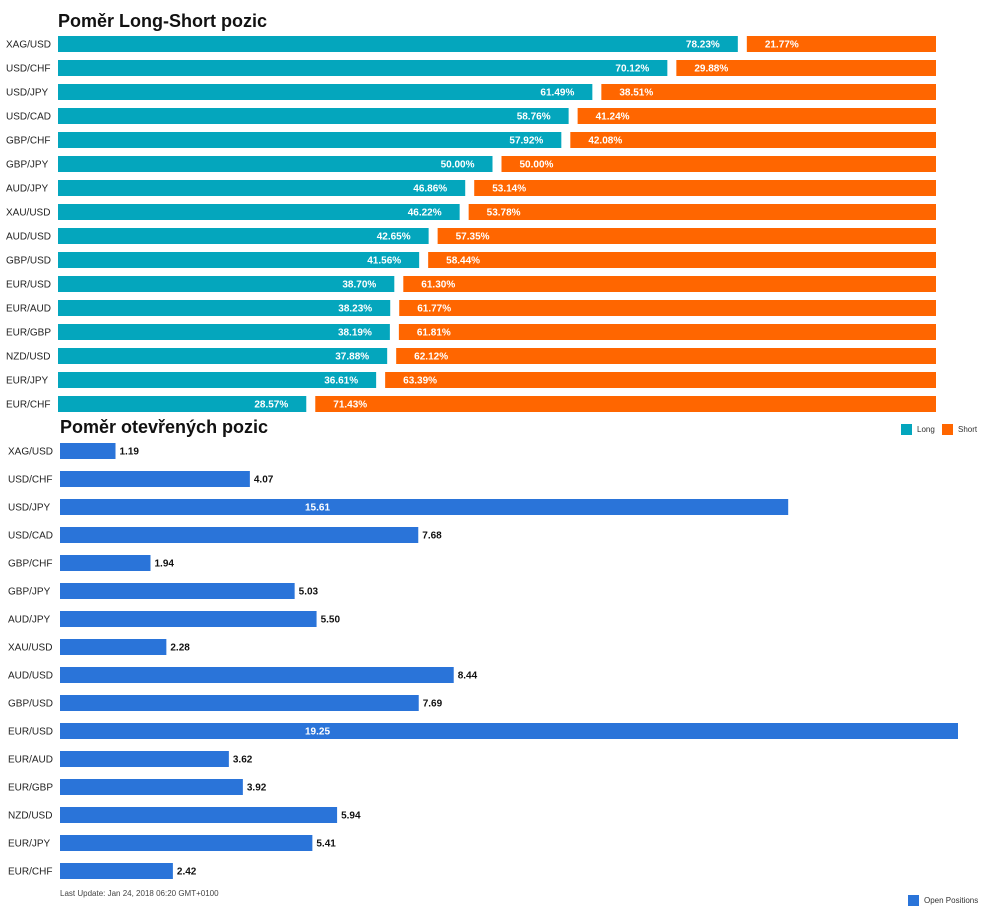  What do you see at coordinates (768, 92) in the screenshot?
I see `short-bar-usd-jpy` at bounding box center [768, 92].